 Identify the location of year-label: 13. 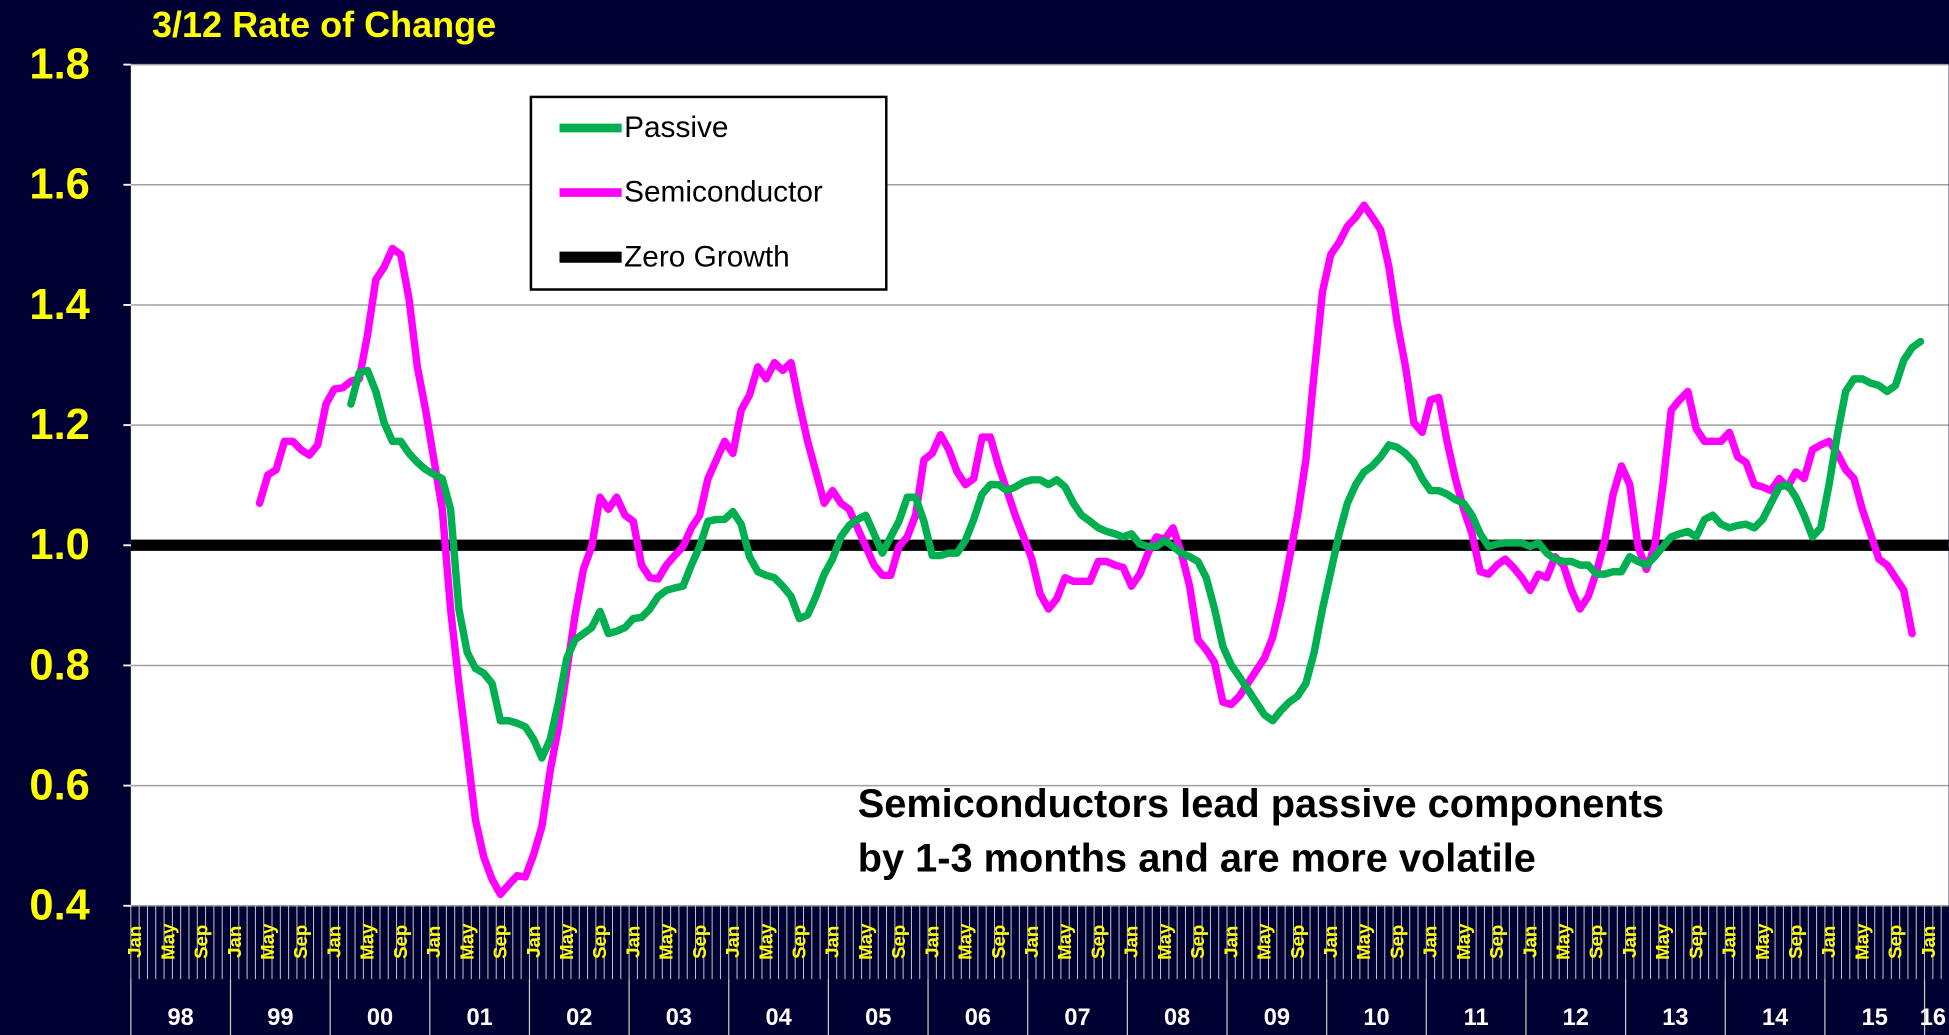
(1675, 1018).